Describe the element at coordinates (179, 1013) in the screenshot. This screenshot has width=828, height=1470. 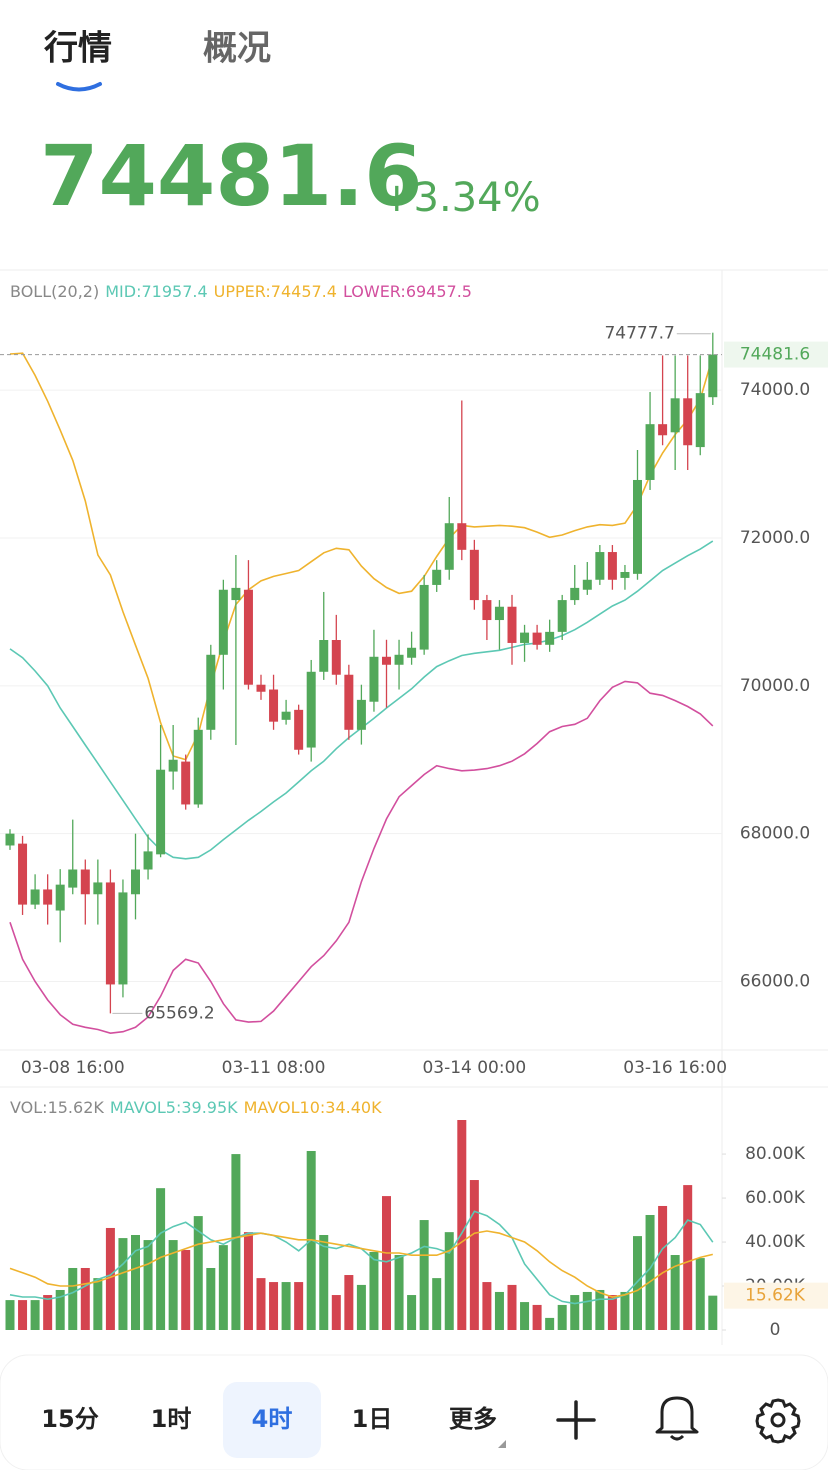
I see `low-label: 65569.2` at that location.